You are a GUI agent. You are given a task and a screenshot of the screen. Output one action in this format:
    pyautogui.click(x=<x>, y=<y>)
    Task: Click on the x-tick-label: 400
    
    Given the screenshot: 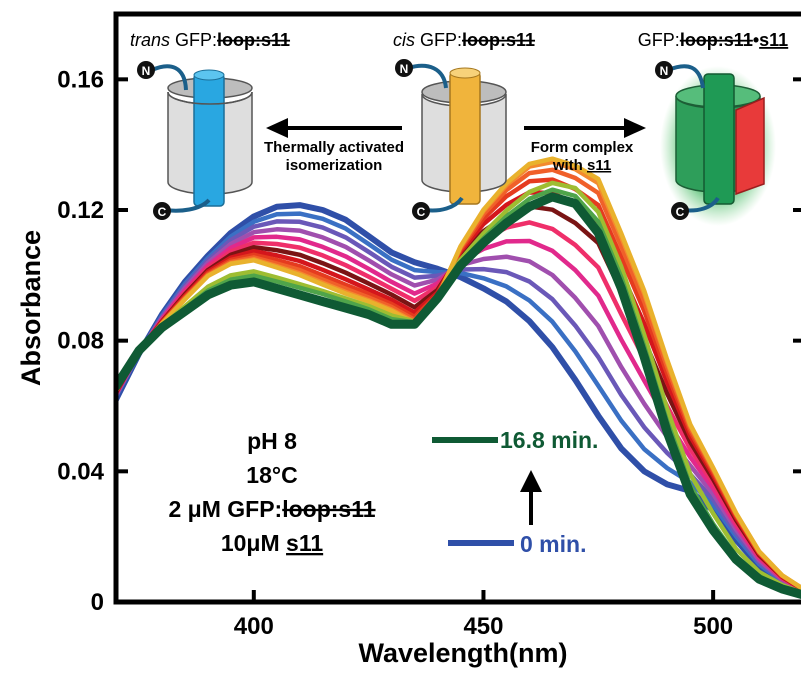 What is the action you would take?
    pyautogui.click(x=254, y=626)
    